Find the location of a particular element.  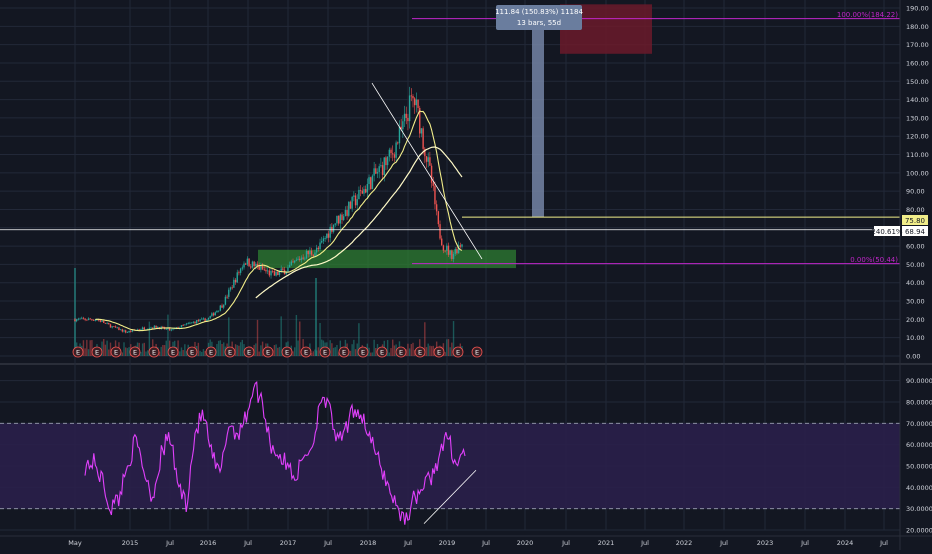

fib-top-label: 100.00%(184.22) is located at coordinates (867, 15).